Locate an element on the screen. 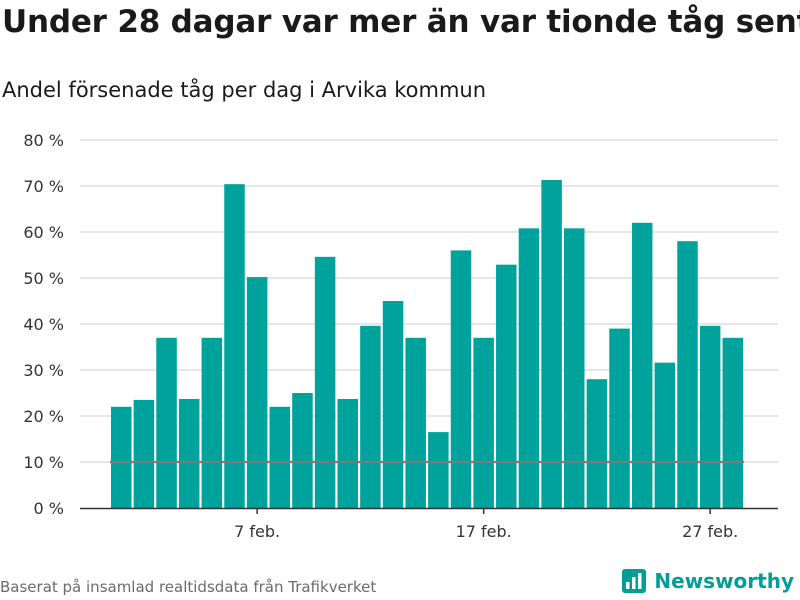 The image size is (800, 600). brand-logo-group: Newsworthy is located at coordinates (708, 581).